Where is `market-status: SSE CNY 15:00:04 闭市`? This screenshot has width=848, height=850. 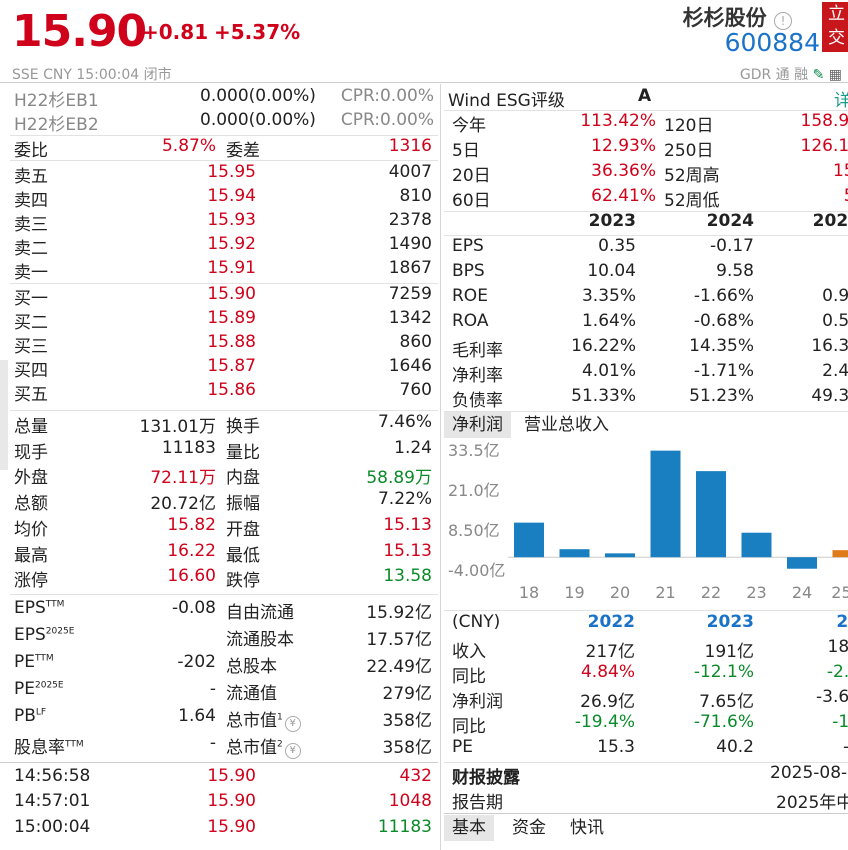
market-status: SSE CNY 15:00:04 闭市 is located at coordinates (92, 75).